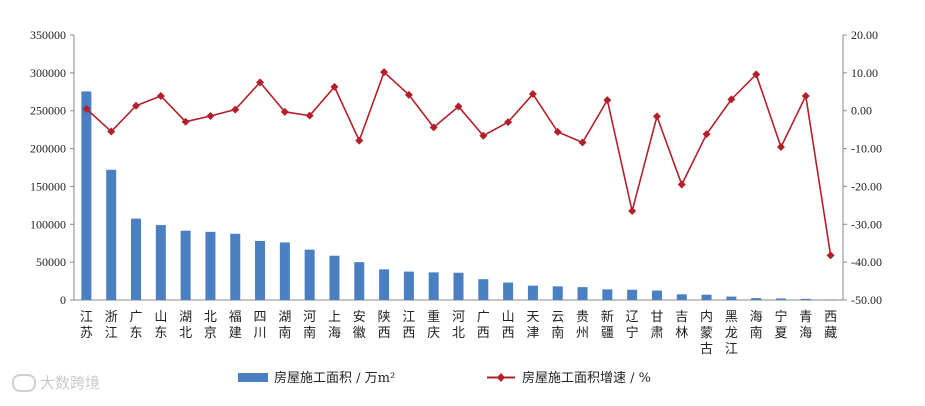 This screenshot has width=925, height=406. What do you see at coordinates (51, 262) in the screenshot?
I see `y-left-tick-label: 50000` at bounding box center [51, 262].